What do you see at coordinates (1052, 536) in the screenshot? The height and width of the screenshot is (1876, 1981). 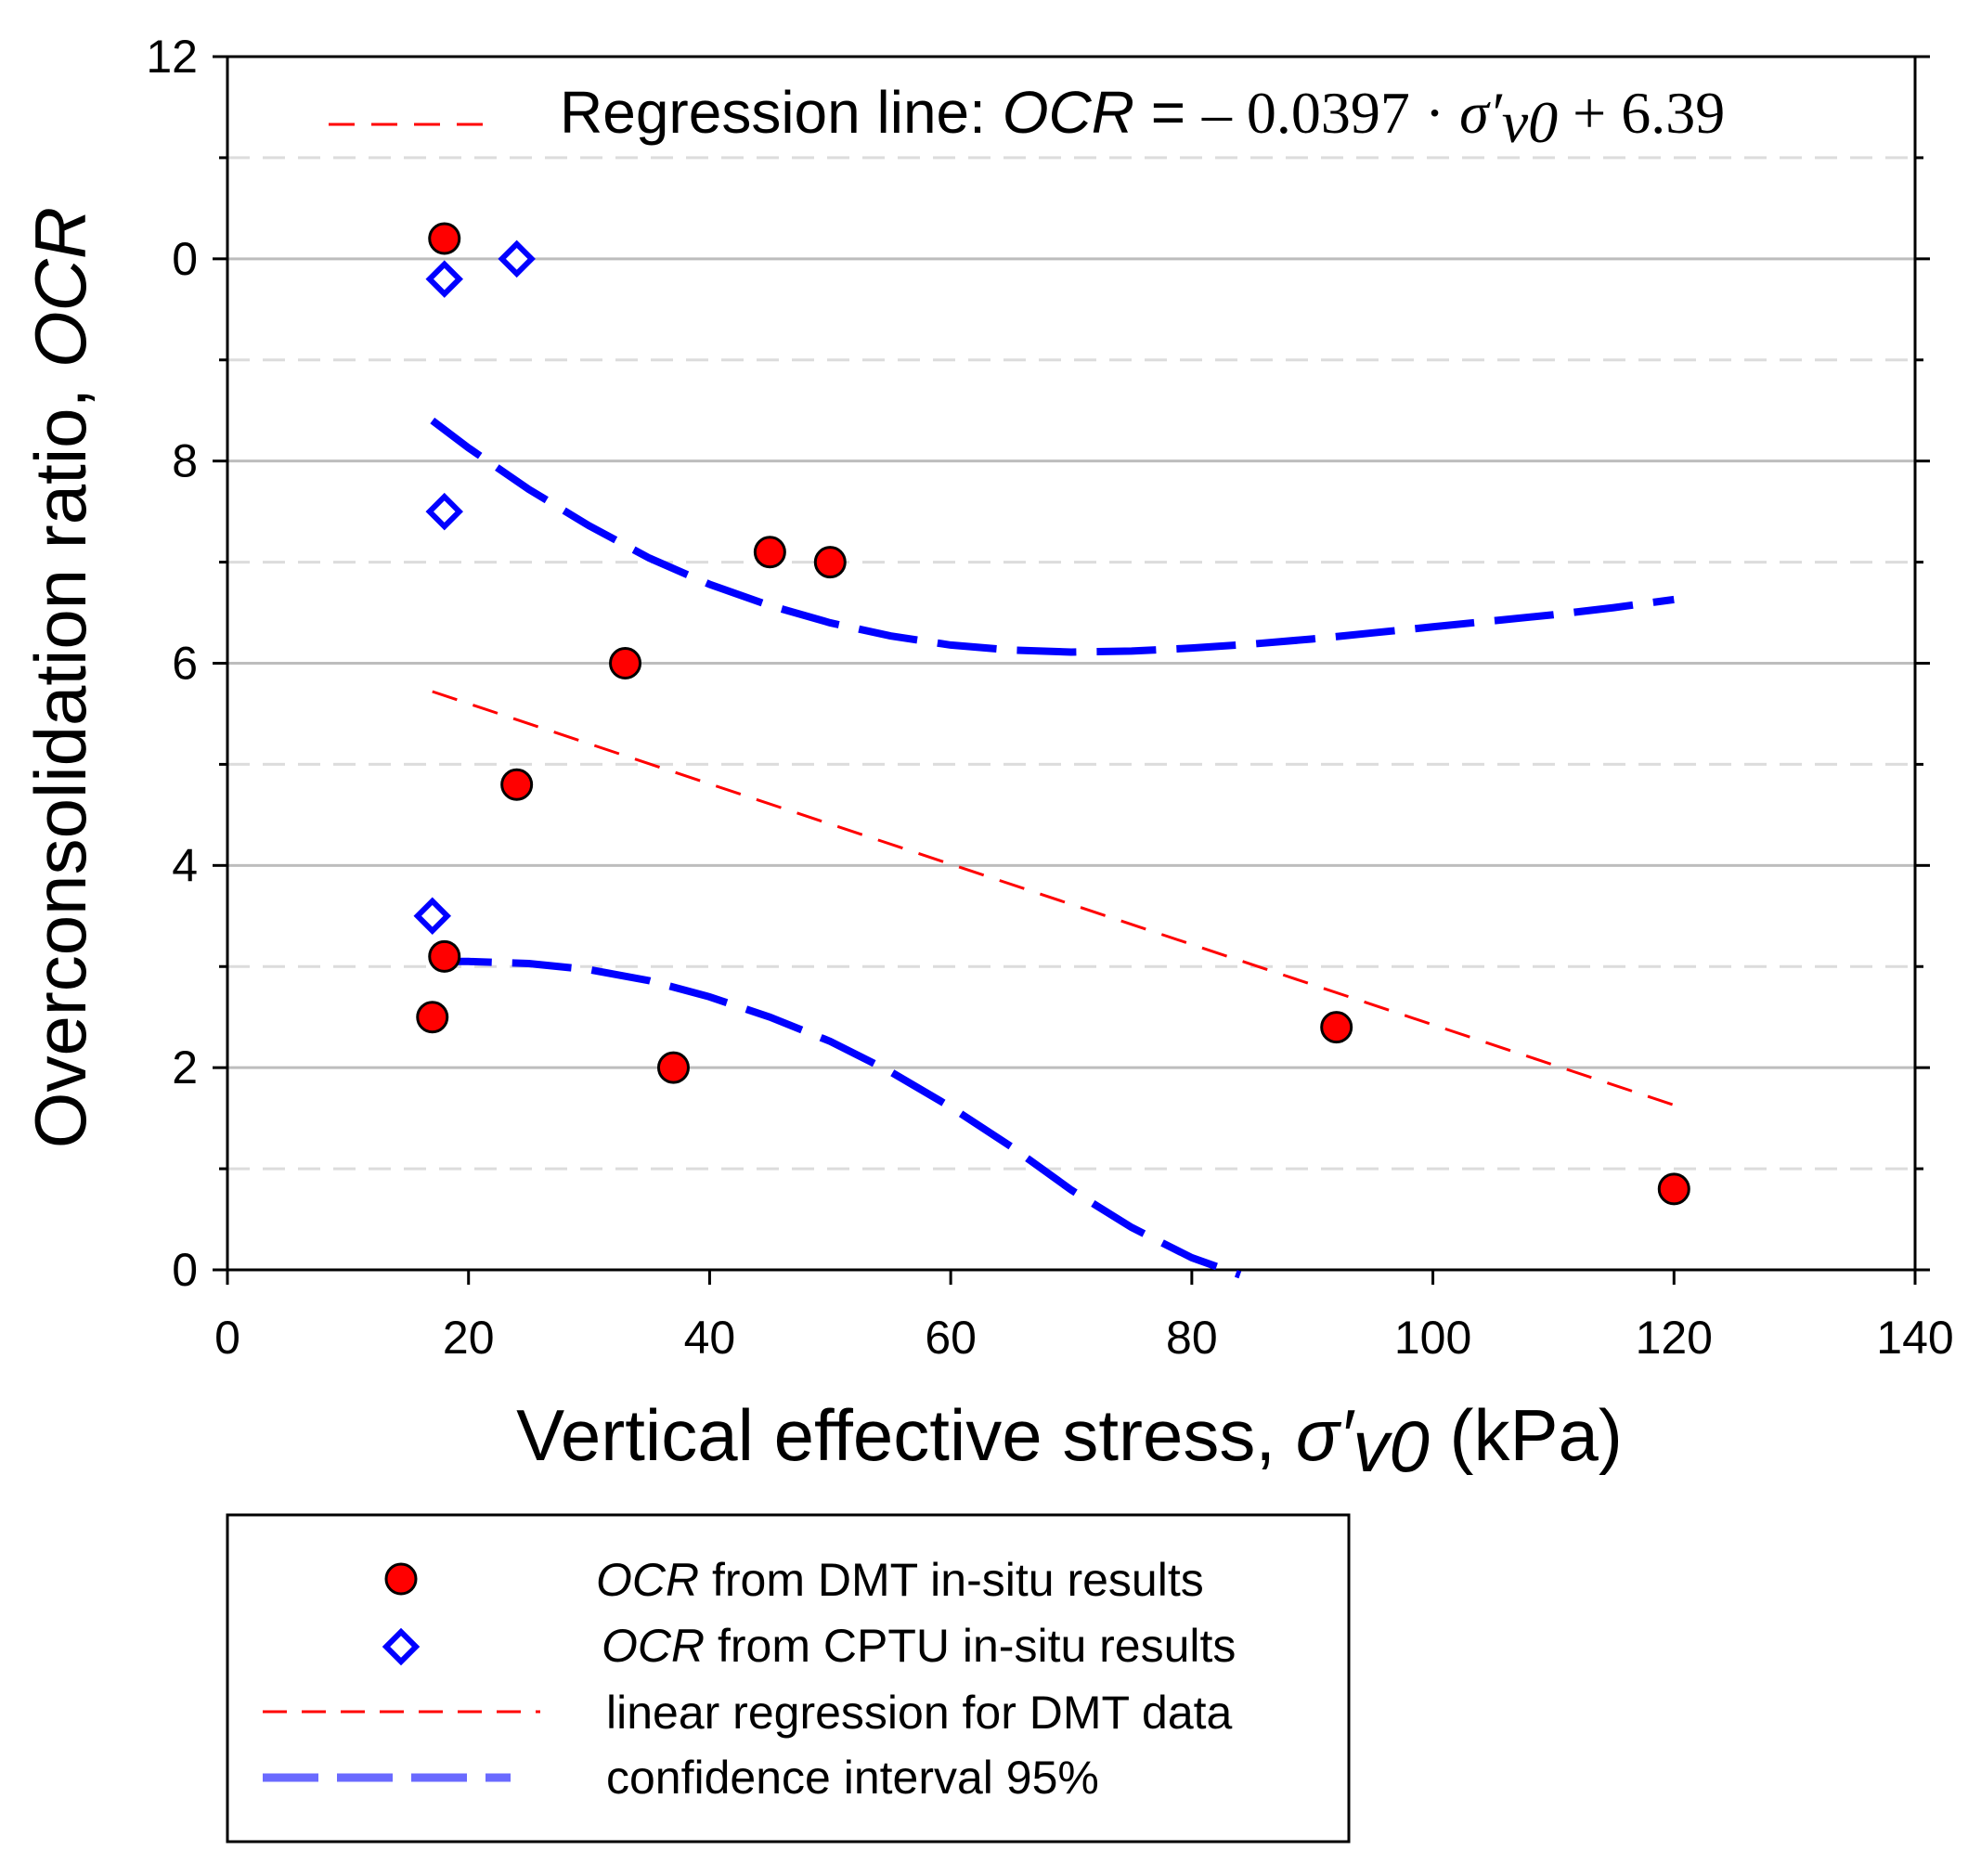 I see `ci_upper-line` at bounding box center [1052, 536].